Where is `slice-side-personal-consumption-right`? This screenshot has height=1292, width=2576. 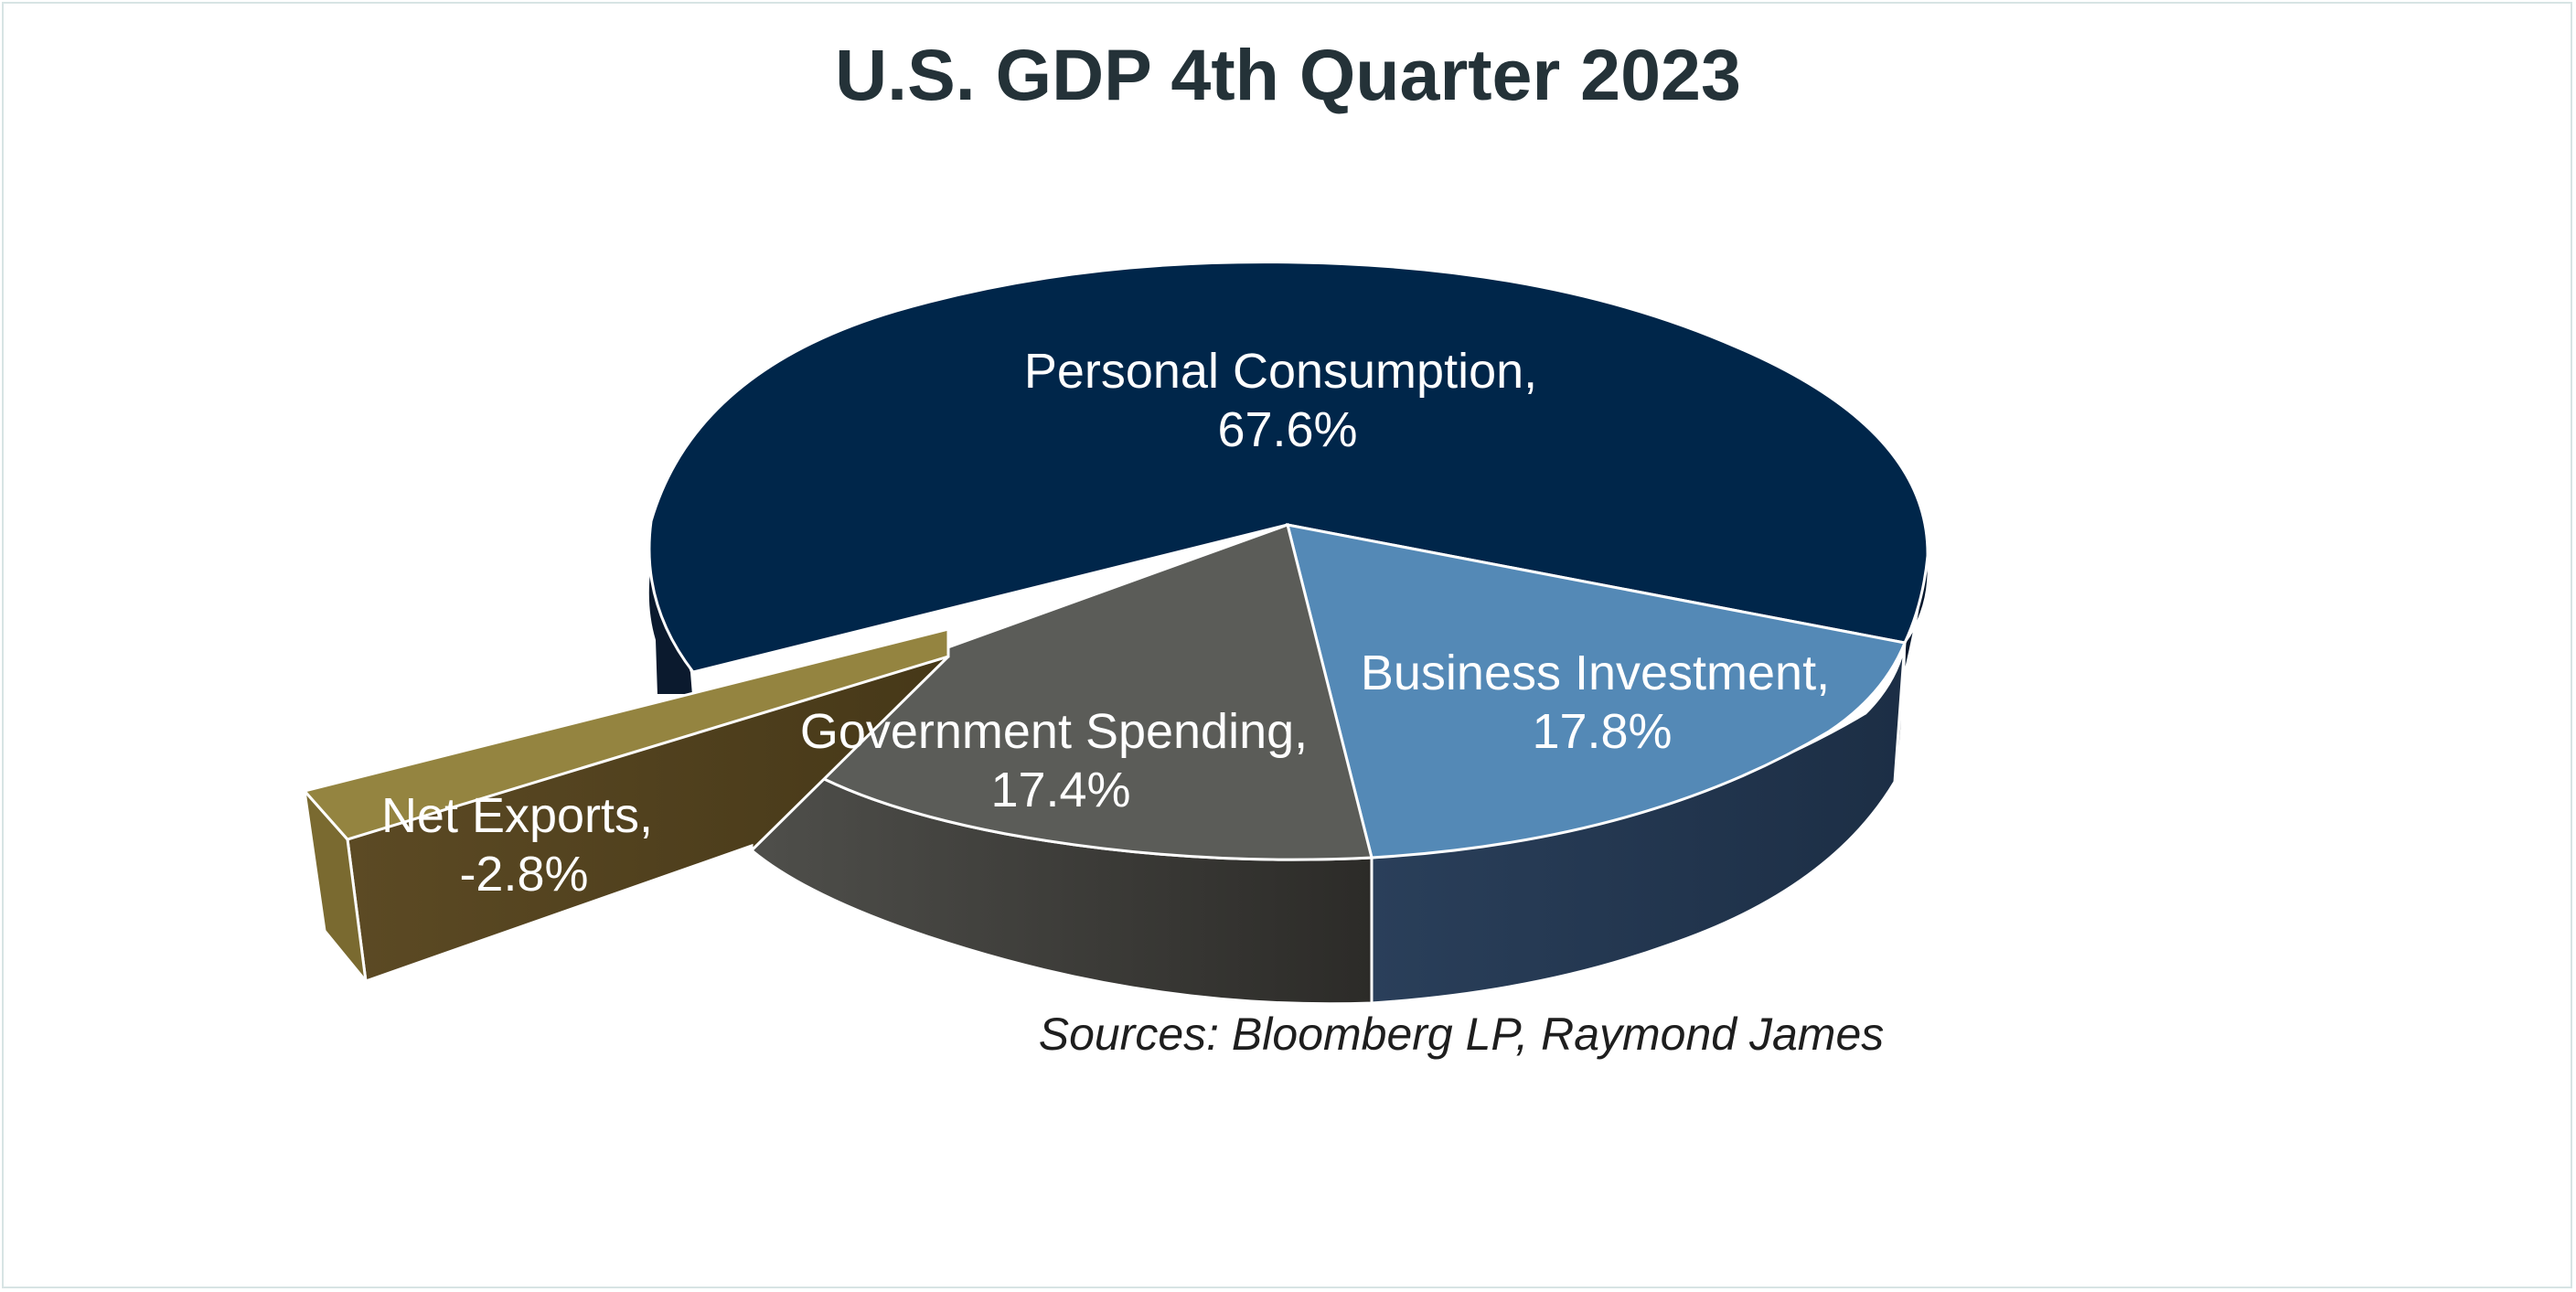 slice-side-personal-consumption-right is located at coordinates (1911, 665).